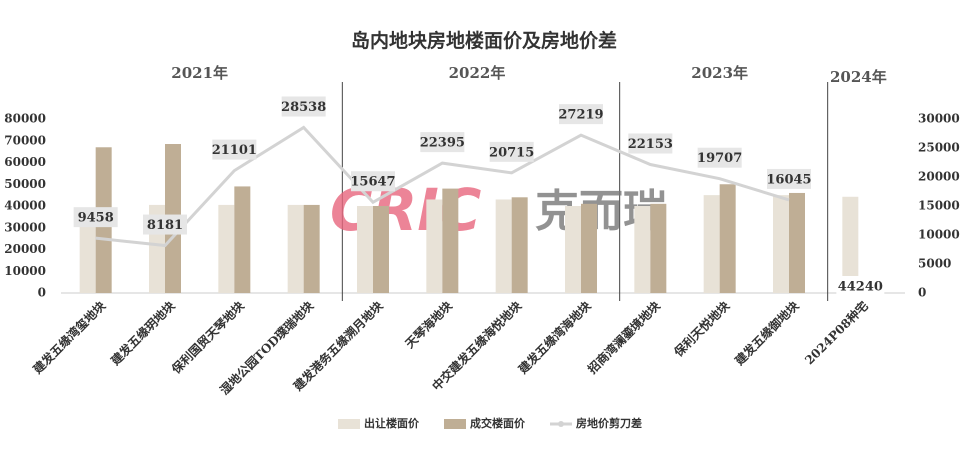 The image size is (968, 452). Describe the element at coordinates (208, 337) in the screenshot. I see `x-tick-label: 保利国贸天琴地块` at that location.